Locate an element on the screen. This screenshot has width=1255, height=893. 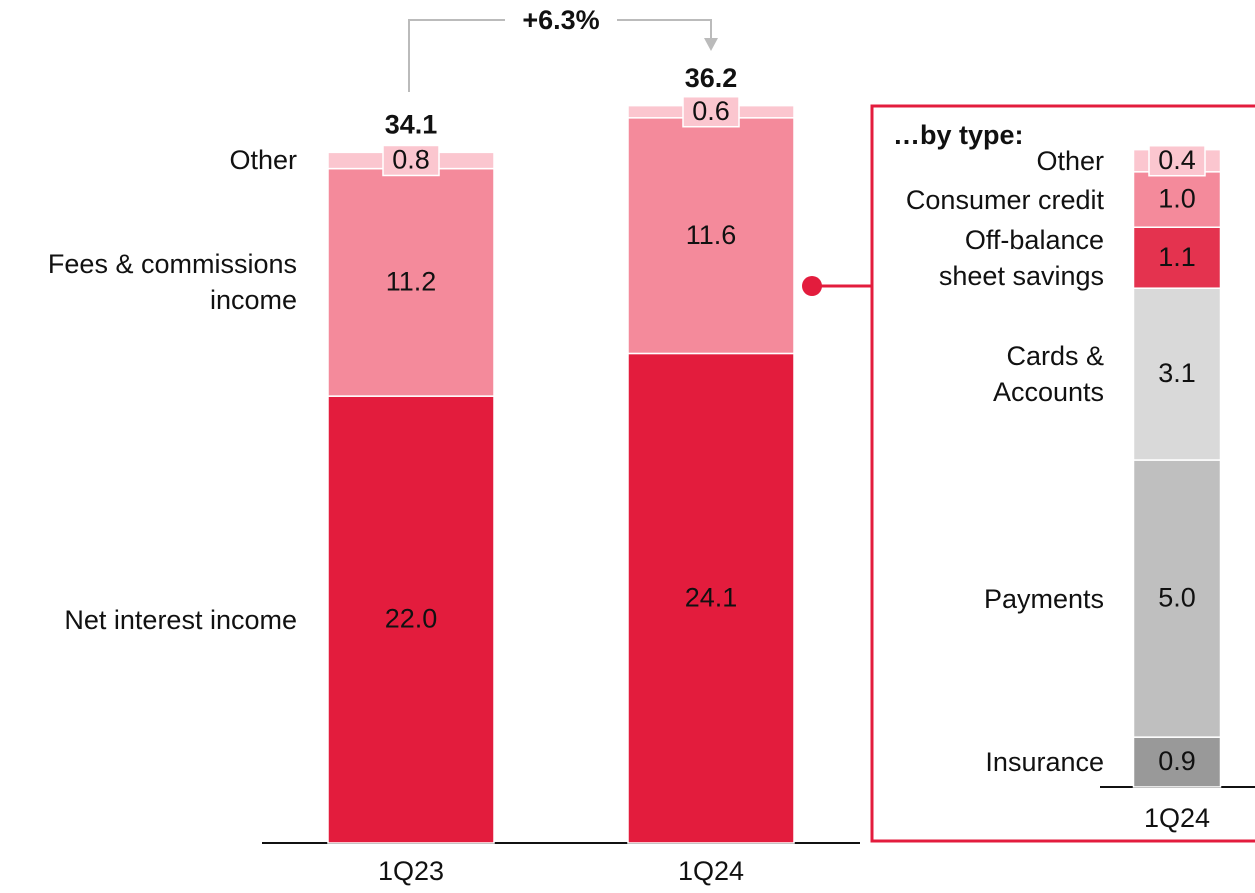
value-label: 3.1 is located at coordinates (1177, 373).